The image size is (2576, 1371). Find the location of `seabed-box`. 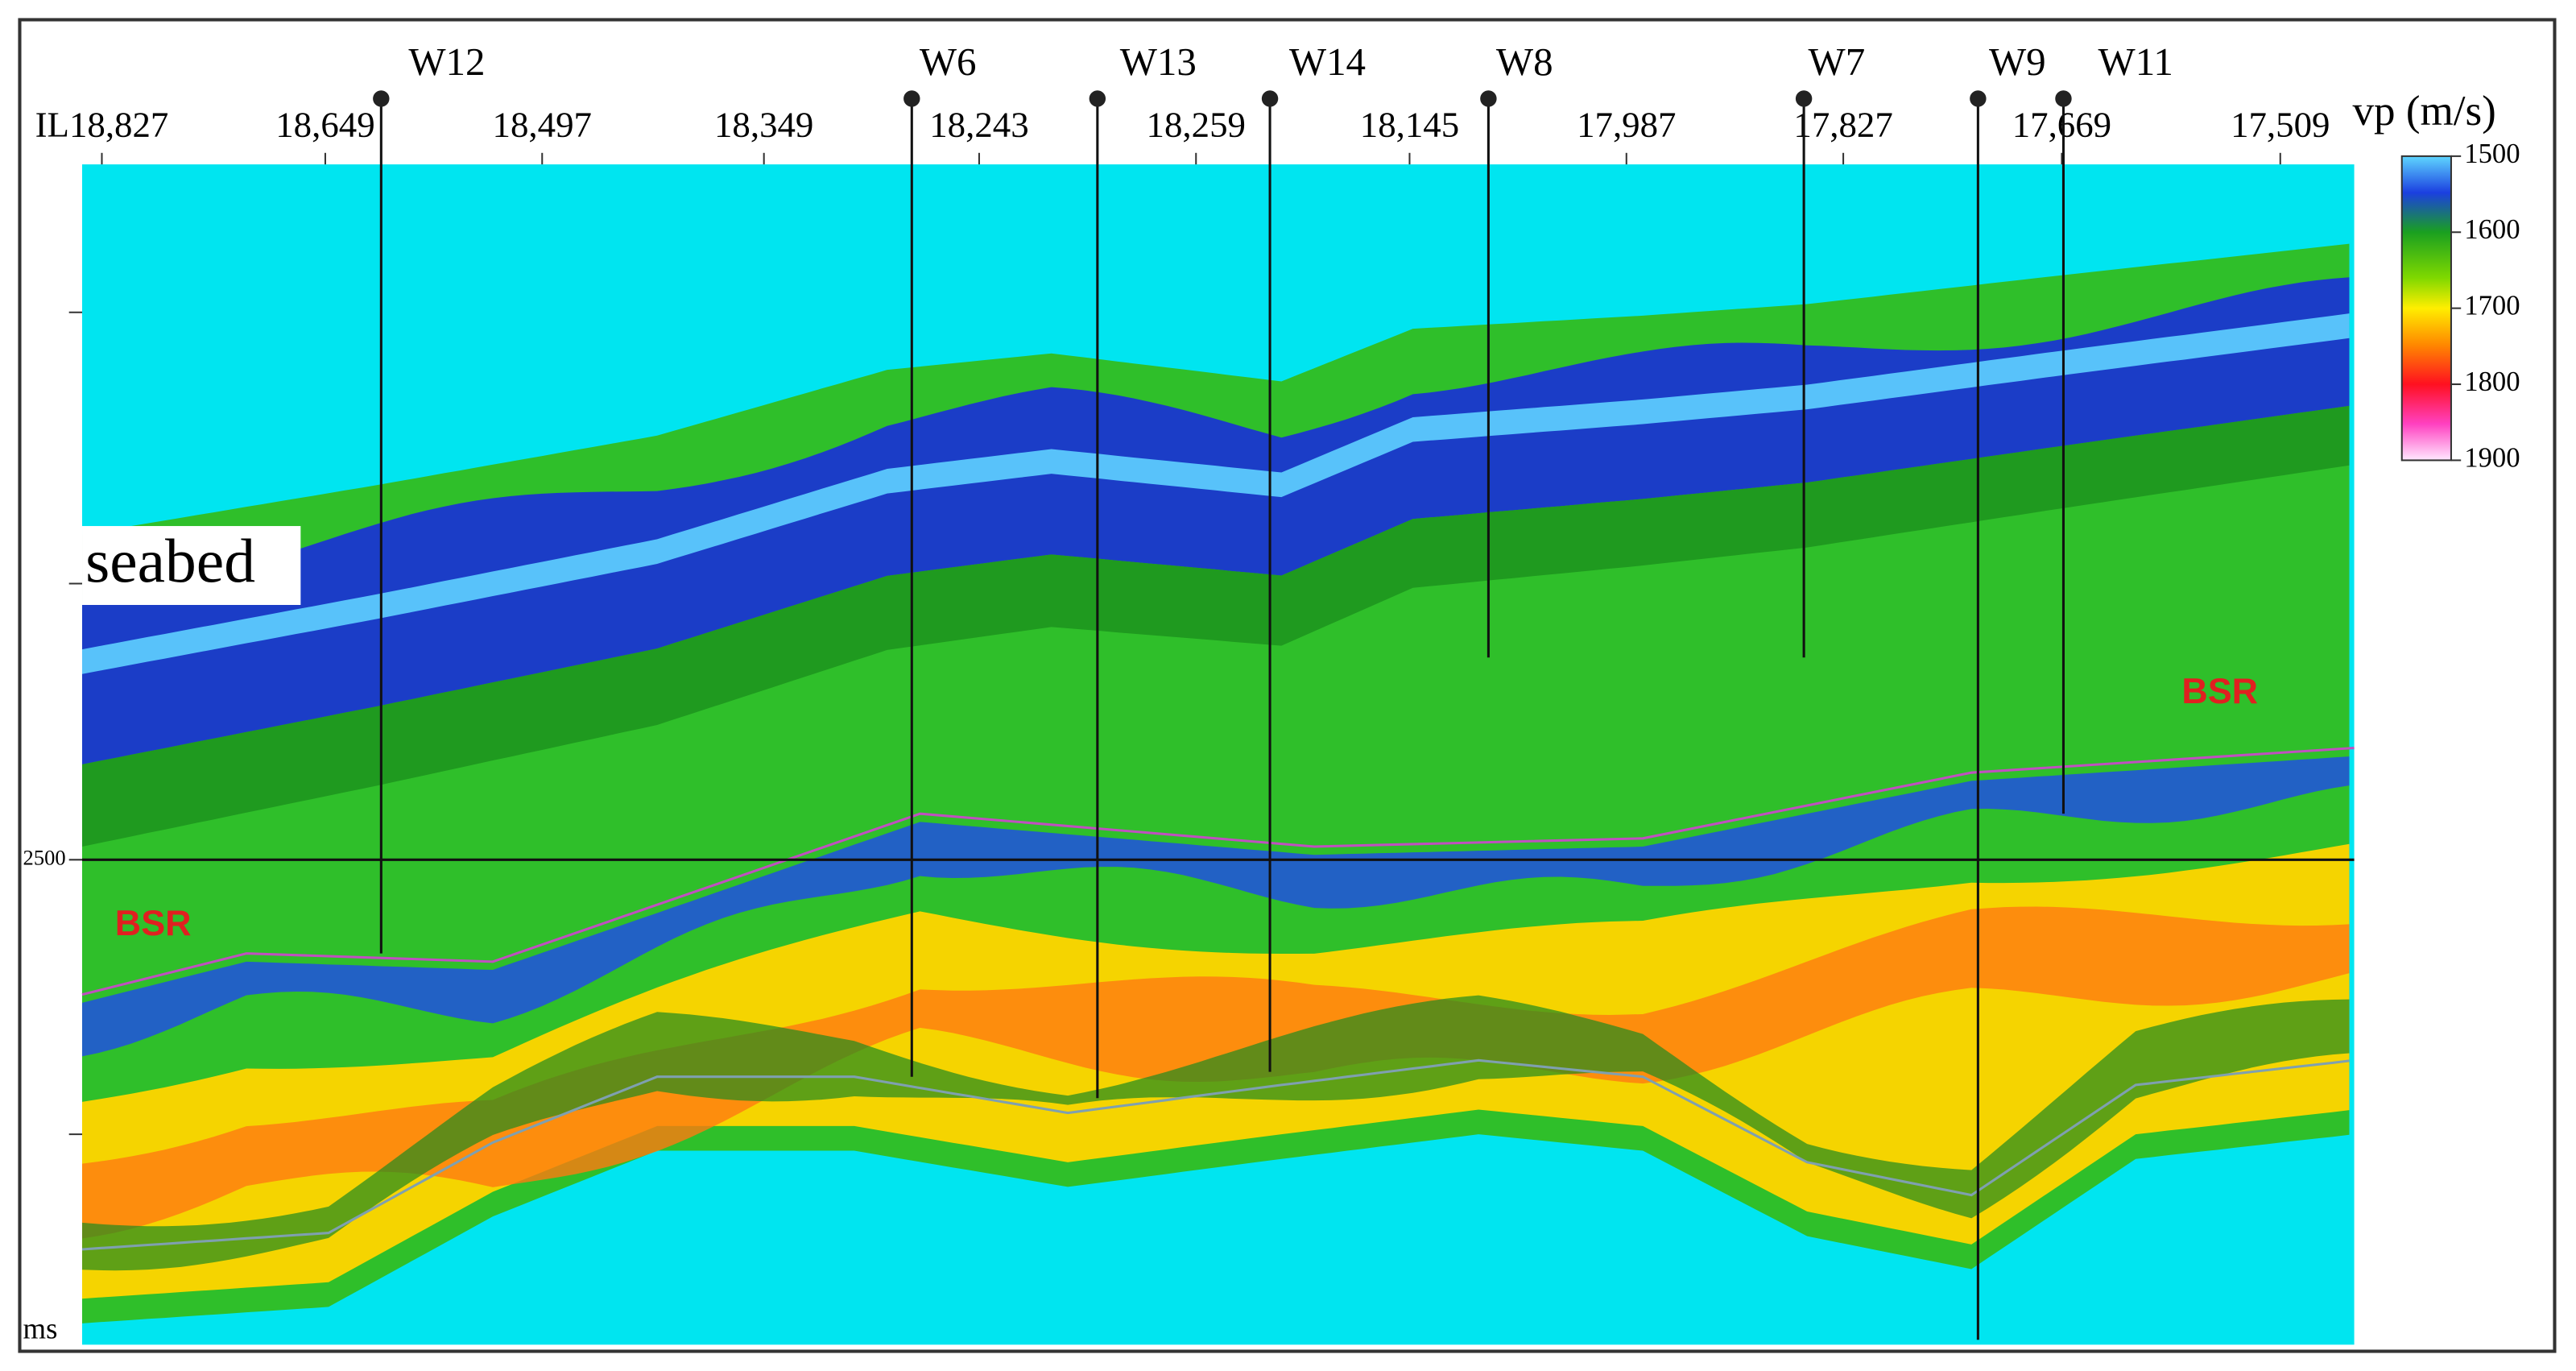

seabed-box is located at coordinates (192, 566).